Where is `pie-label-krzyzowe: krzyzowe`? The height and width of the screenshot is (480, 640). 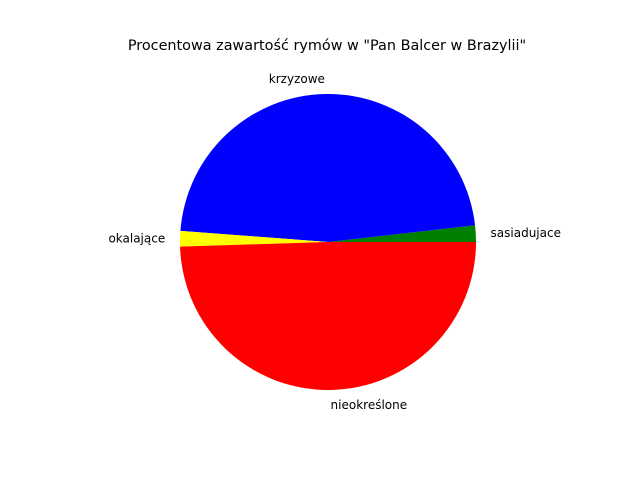
pie-label-krzyzowe: krzyzowe is located at coordinates (297, 79).